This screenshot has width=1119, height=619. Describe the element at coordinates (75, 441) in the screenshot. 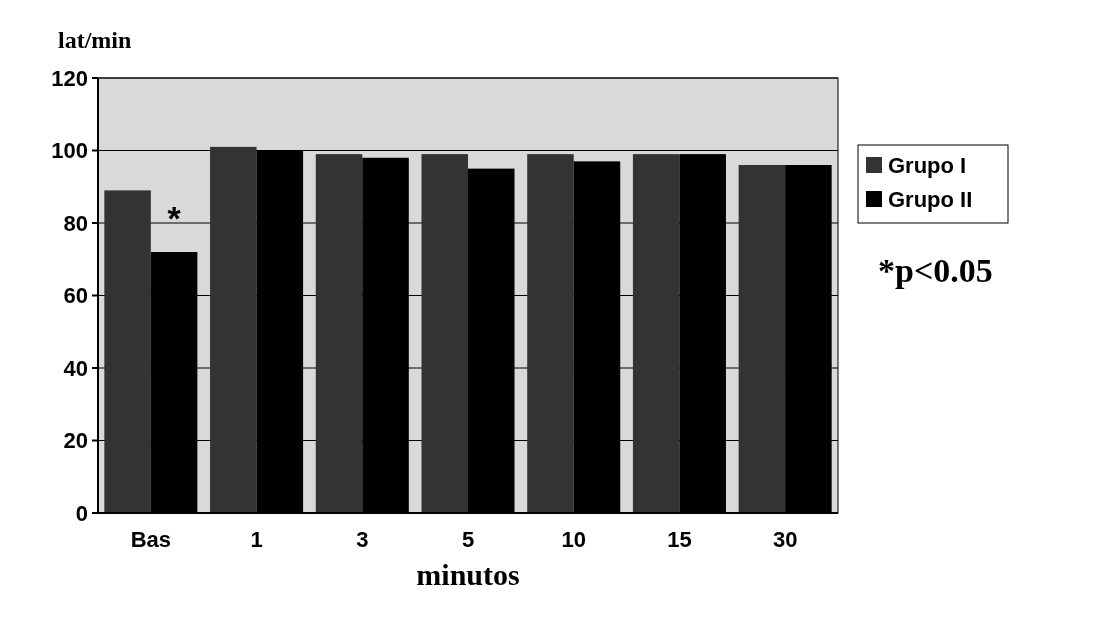

I see `y-tick-label: 20` at that location.